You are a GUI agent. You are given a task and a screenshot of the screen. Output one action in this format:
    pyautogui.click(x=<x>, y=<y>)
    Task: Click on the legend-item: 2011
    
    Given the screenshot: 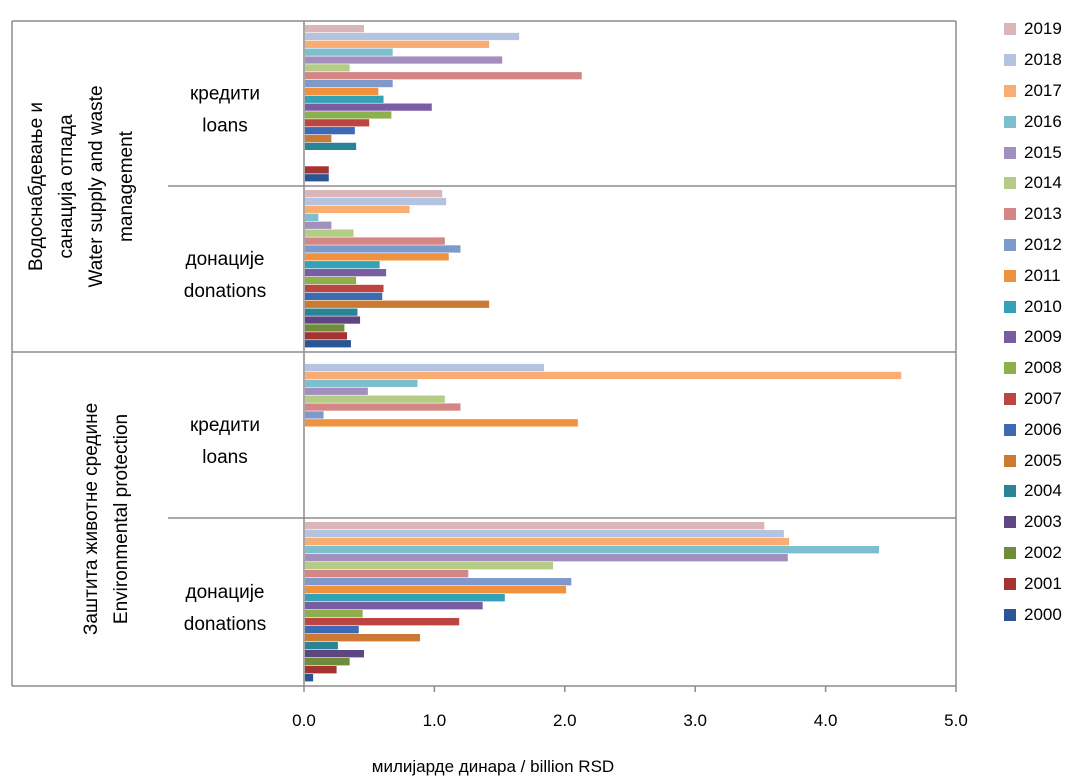 What is the action you would take?
    pyautogui.click(x=1041, y=275)
    